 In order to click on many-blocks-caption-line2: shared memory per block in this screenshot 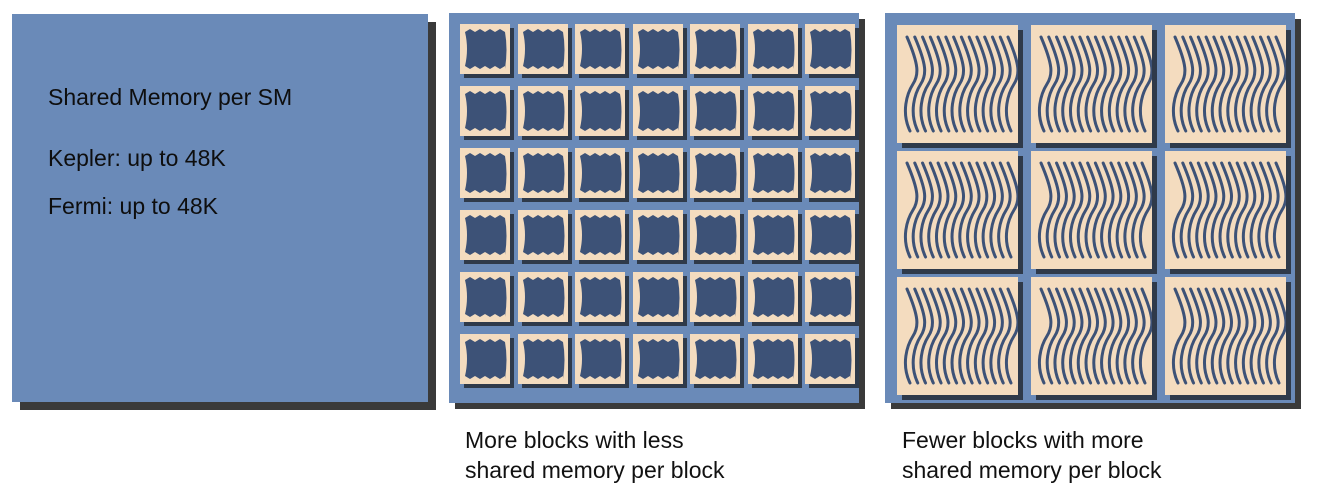, I will do `click(595, 470)`.